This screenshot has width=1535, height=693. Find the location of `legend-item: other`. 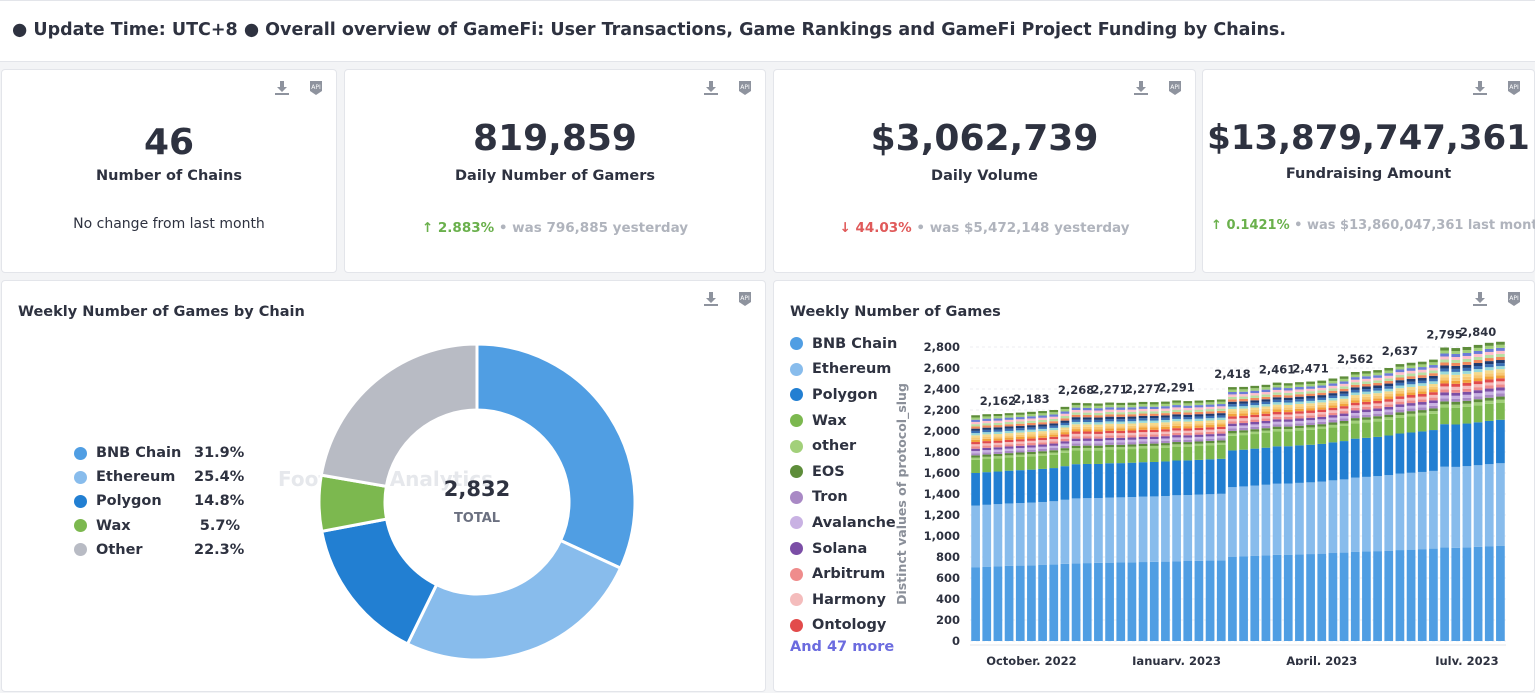

legend-item: other is located at coordinates (843, 446).